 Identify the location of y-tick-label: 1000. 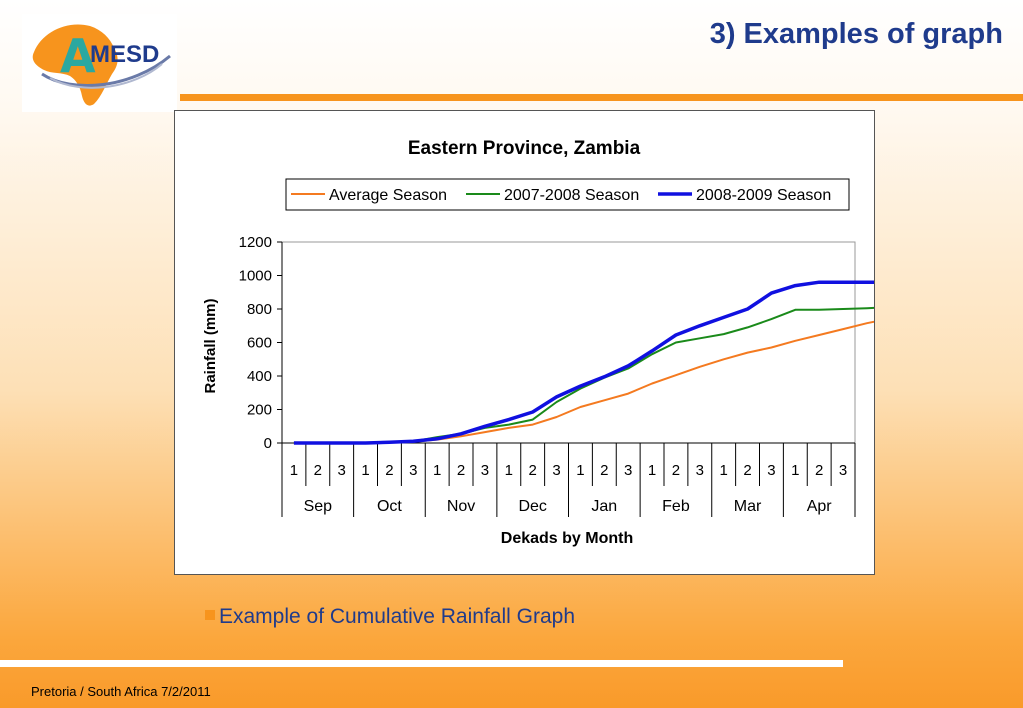
(255, 276).